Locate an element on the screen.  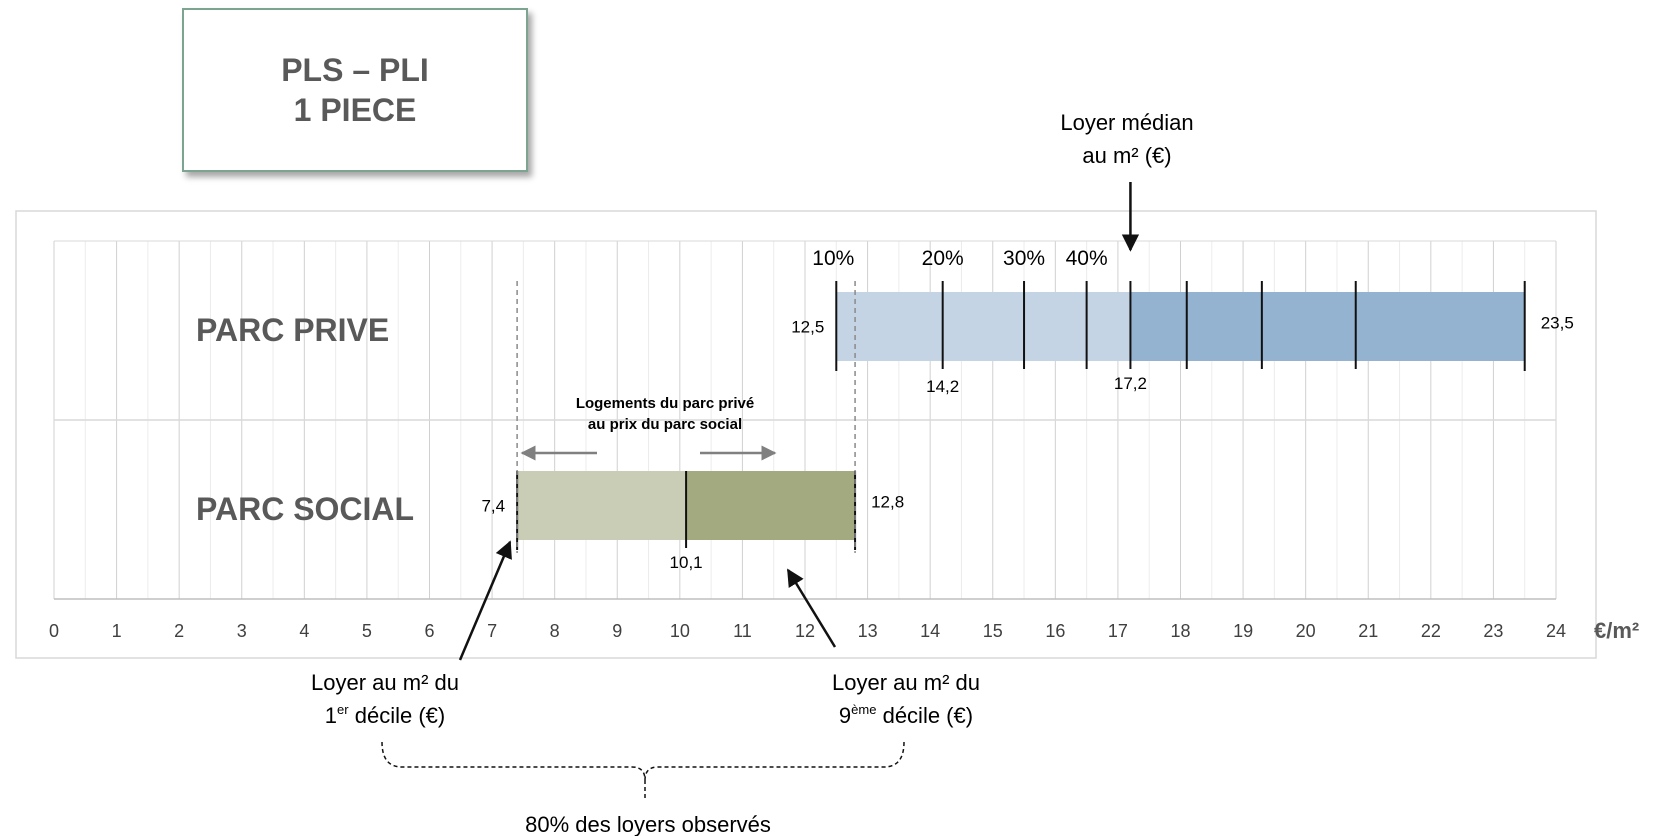
x-tick-label-20: 20 is located at coordinates (1306, 631).